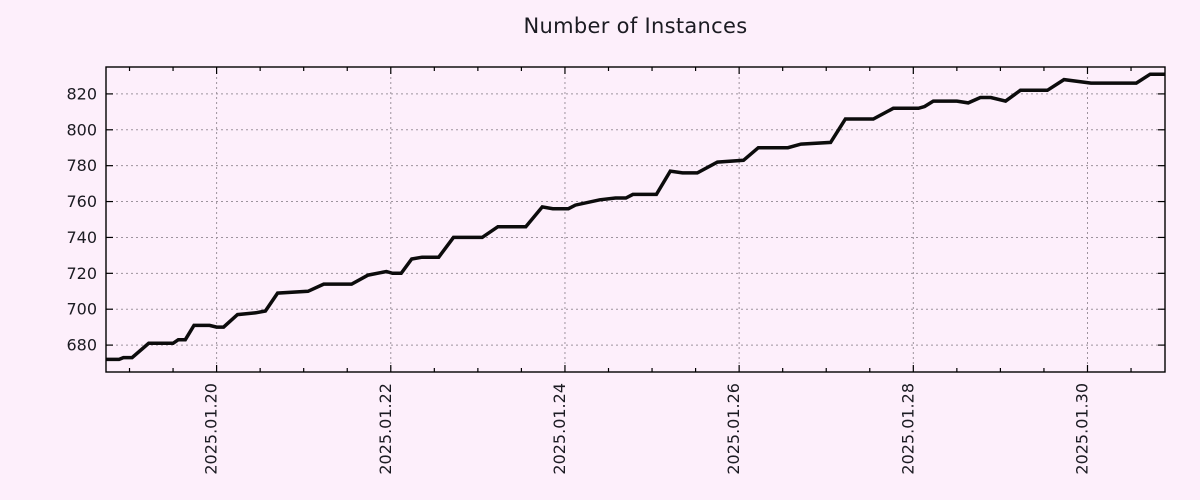 This screenshot has width=1200, height=500. What do you see at coordinates (81, 93) in the screenshot?
I see `y-tick-label: 820` at bounding box center [81, 93].